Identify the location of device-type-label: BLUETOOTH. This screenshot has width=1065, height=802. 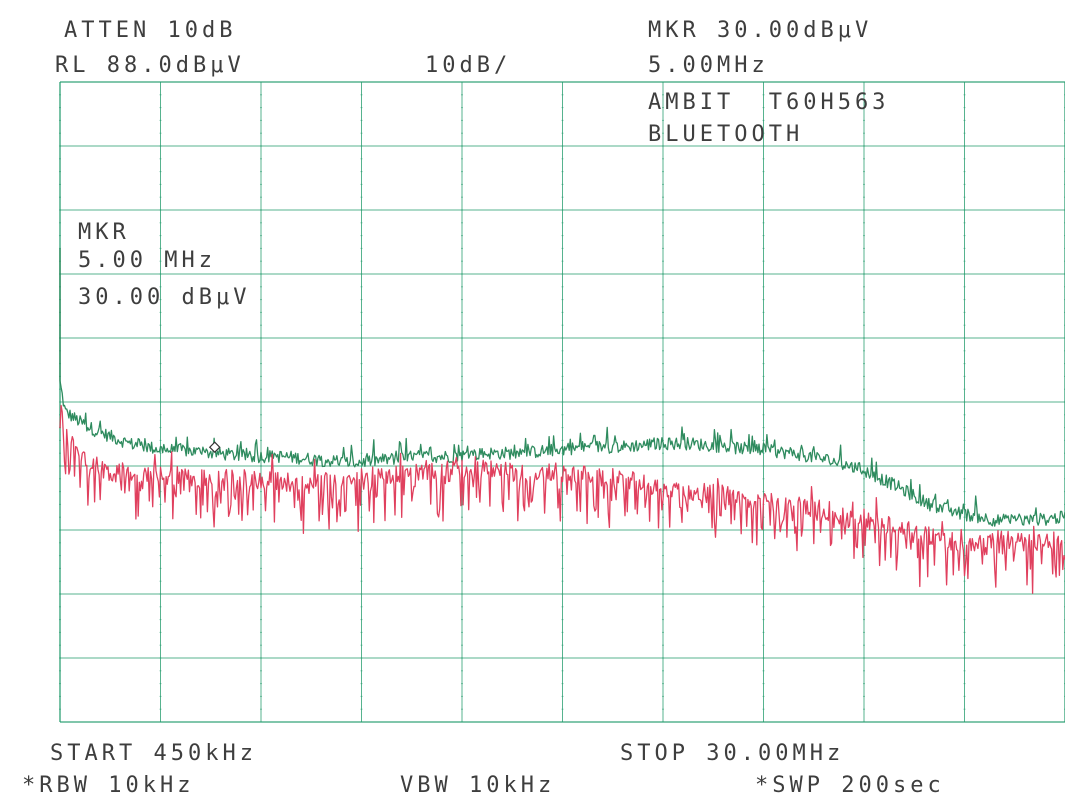
(726, 134).